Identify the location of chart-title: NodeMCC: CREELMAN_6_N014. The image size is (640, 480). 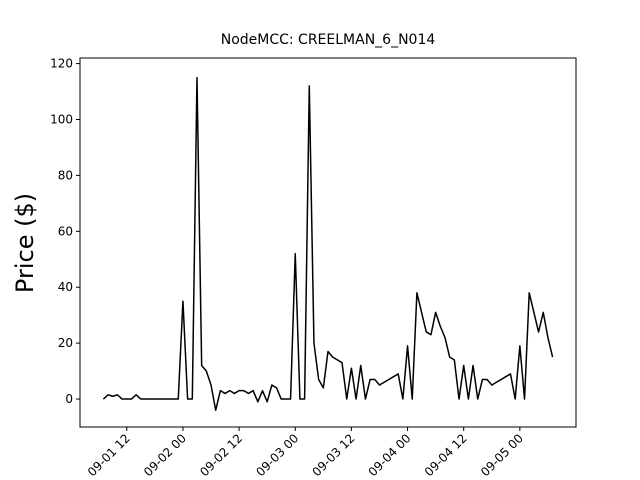
(328, 40).